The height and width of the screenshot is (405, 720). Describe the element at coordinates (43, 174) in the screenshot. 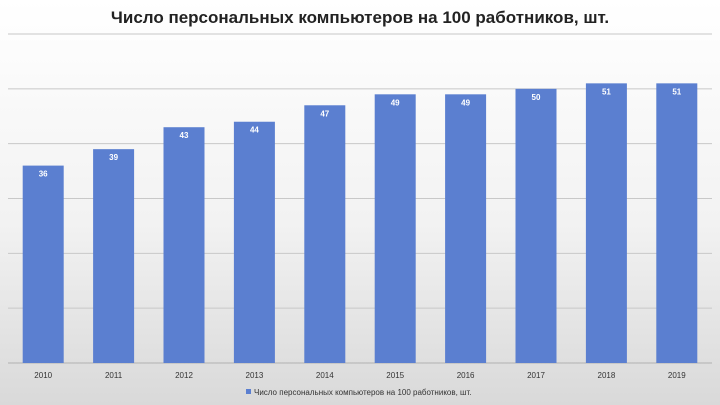

I see `data-label-2010: 36` at that location.